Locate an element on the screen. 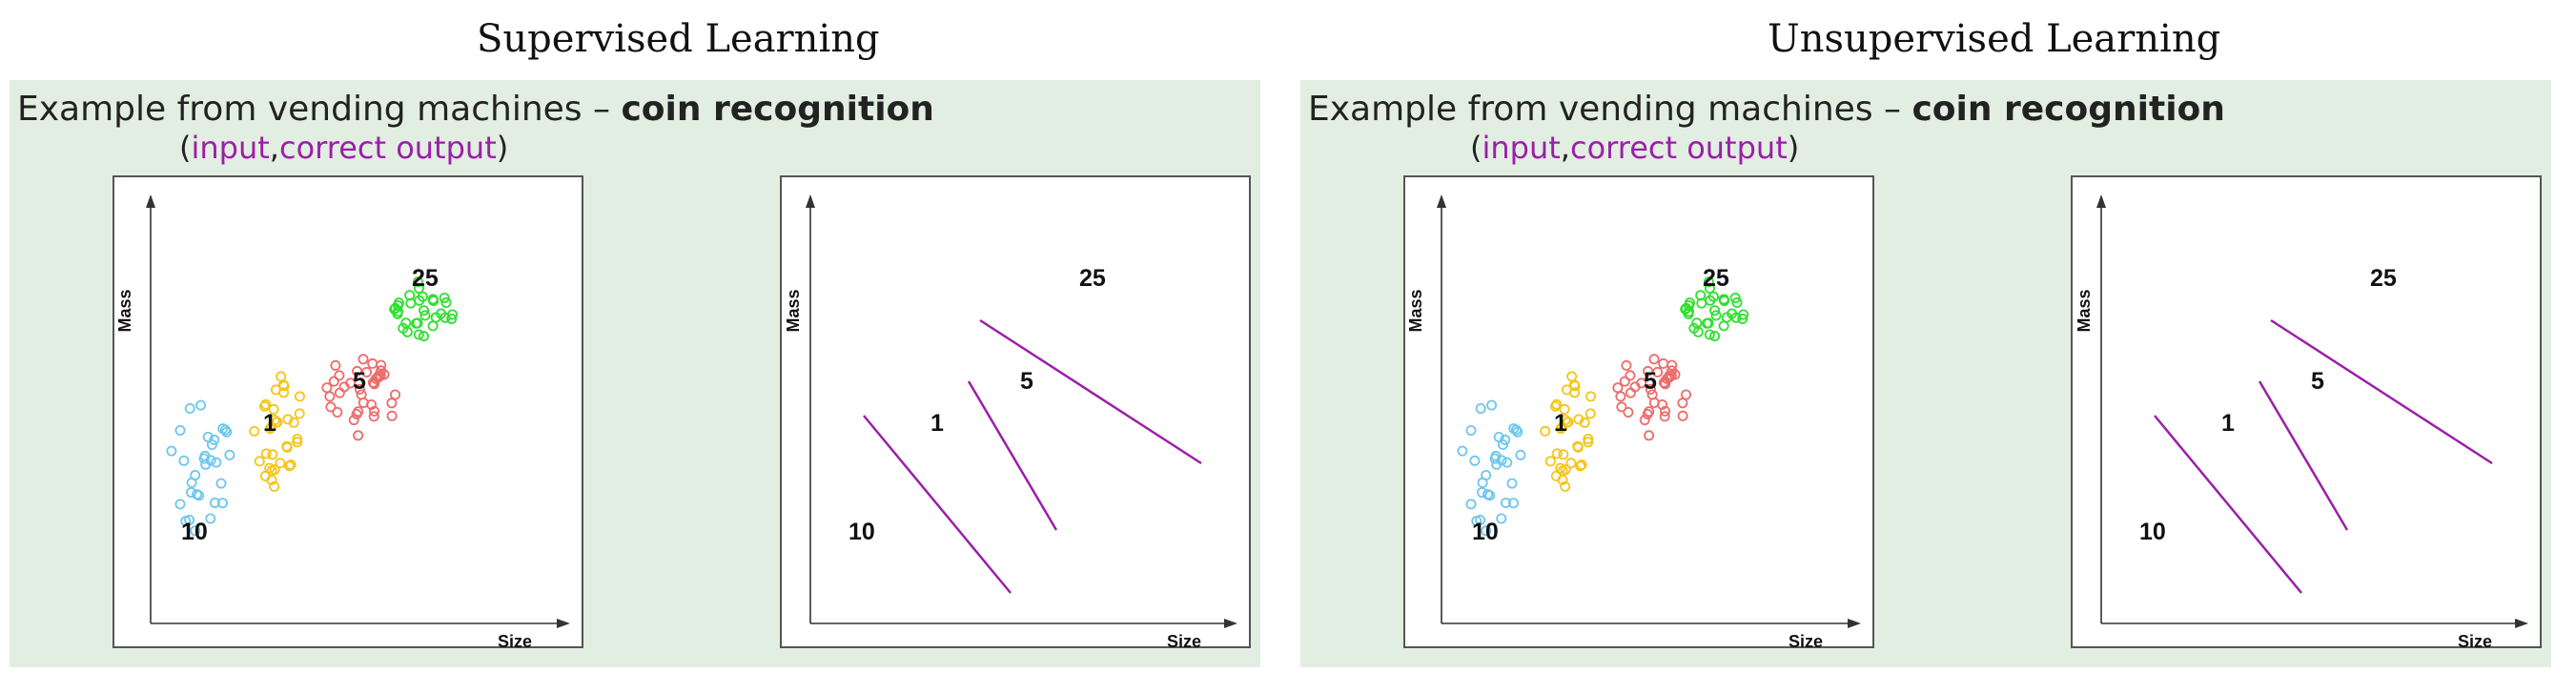 This screenshot has width=2576, height=673. y-axis-arrow is located at coordinates (2101, 201).